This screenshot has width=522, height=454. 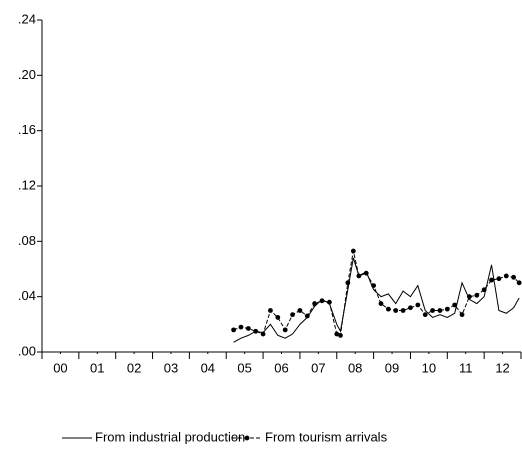 What do you see at coordinates (27, 240) in the screenshot?
I see `y-tick-label: .08` at bounding box center [27, 240].